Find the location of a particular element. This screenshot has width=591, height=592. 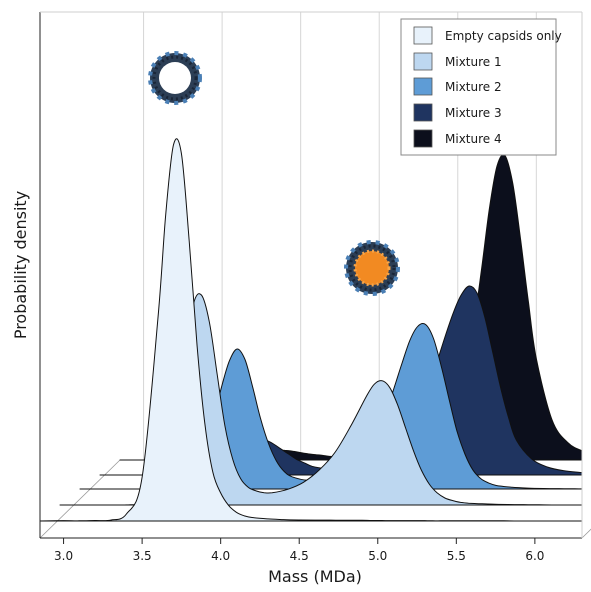

legend-label-4: Mixture 4 is located at coordinates (473, 139).